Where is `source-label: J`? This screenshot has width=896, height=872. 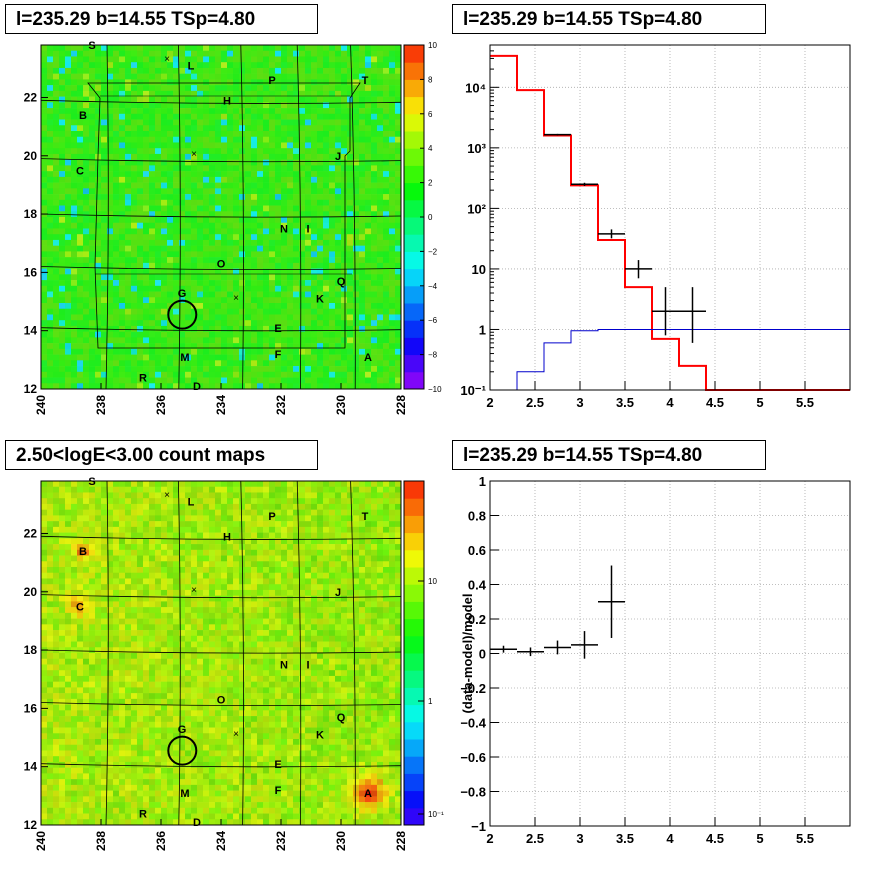
source-label: J is located at coordinates (338, 593).